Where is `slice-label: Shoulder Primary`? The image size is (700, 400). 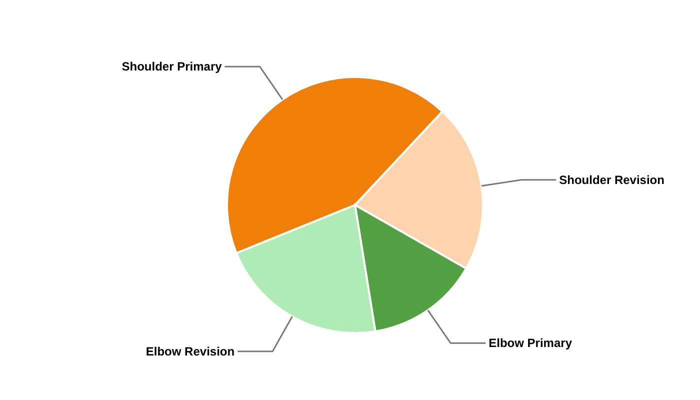 slice-label: Shoulder Primary is located at coordinates (172, 67).